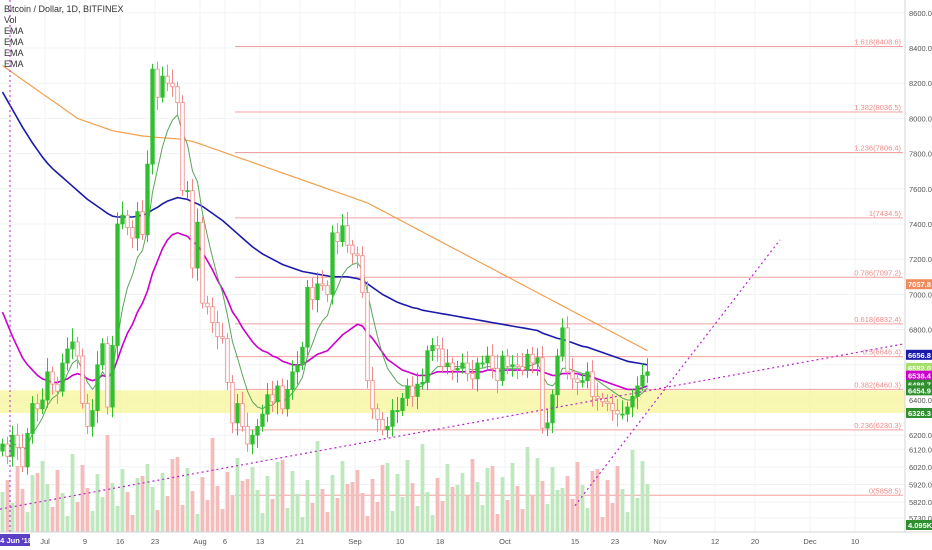 The image size is (932, 550). I want to click on indicator-ema-1: EMA, so click(14, 31).